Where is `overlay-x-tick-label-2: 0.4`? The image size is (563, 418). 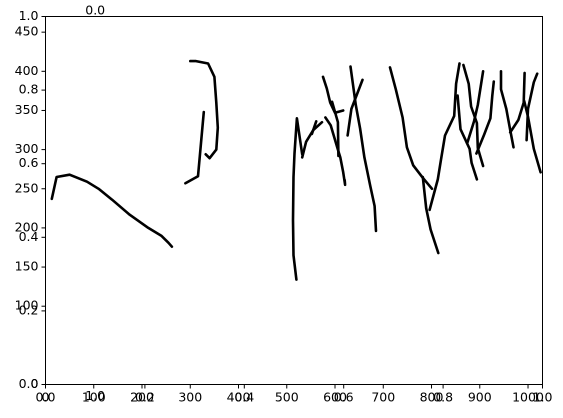 overlay-x-tick-label-2: 0.4 is located at coordinates (244, 397).